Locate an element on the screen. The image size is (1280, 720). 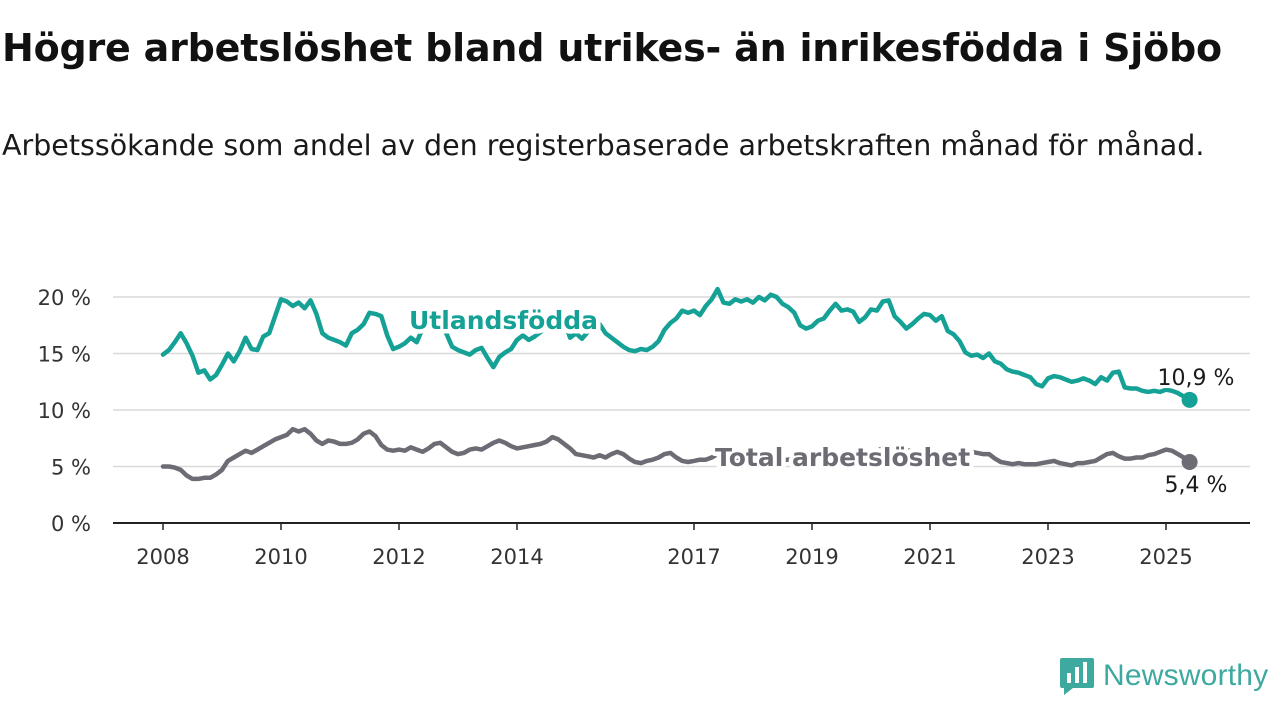
newsworthy-logo: Newsworthy is located at coordinates (1163, 676).